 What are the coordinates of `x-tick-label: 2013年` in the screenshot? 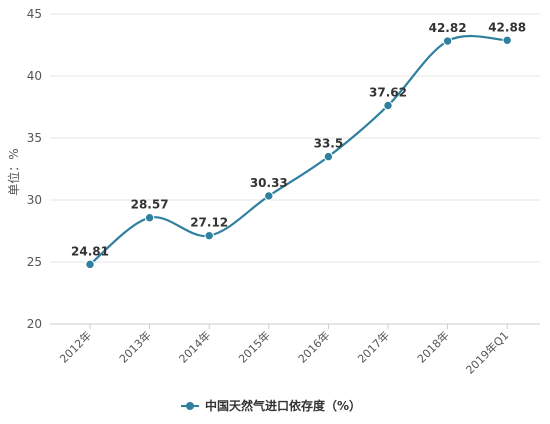 It's located at (134, 346).